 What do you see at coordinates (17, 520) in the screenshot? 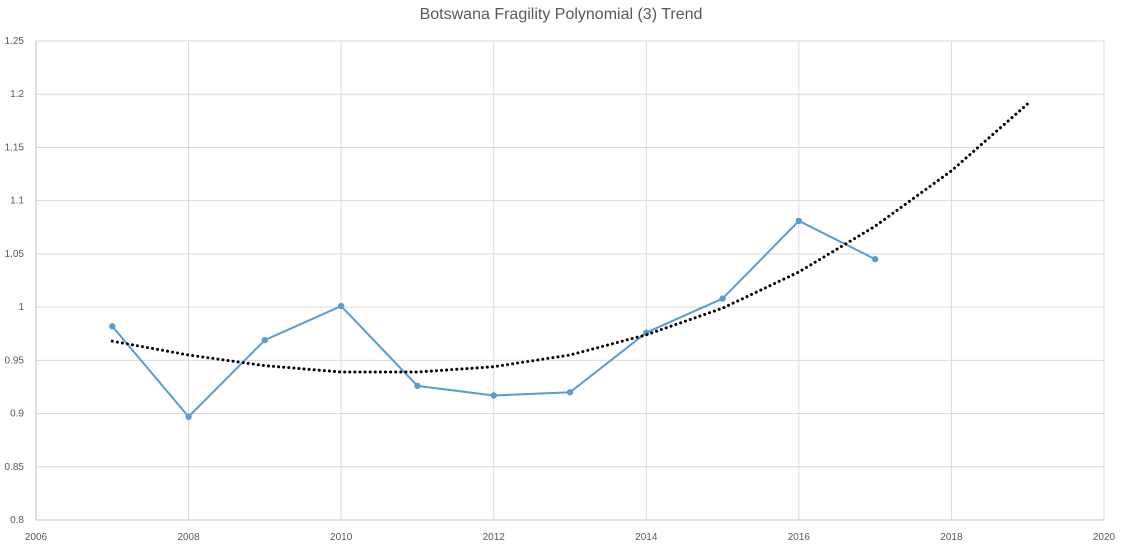
I see `y-tick-label: 0.8` at bounding box center [17, 520].